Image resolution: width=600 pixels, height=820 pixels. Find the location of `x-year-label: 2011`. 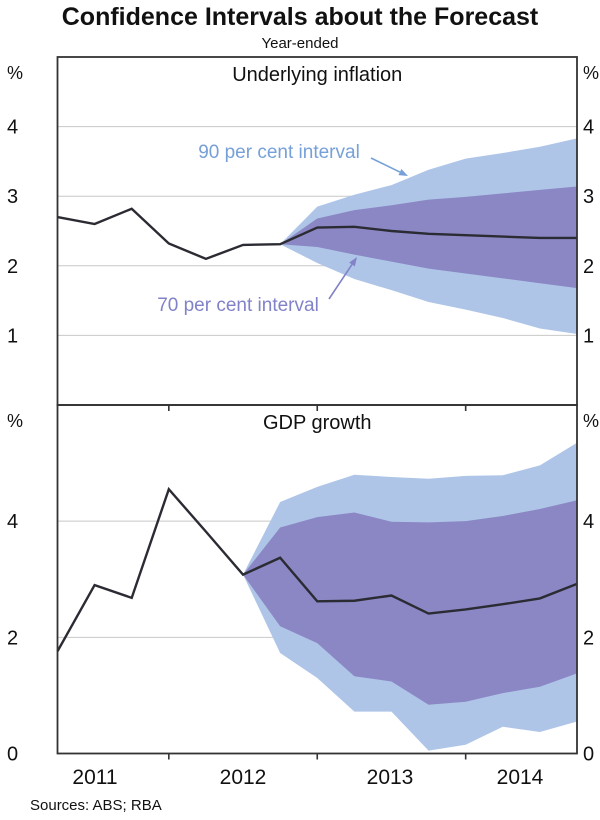

x-year-label: 2011 is located at coordinates (94, 777).